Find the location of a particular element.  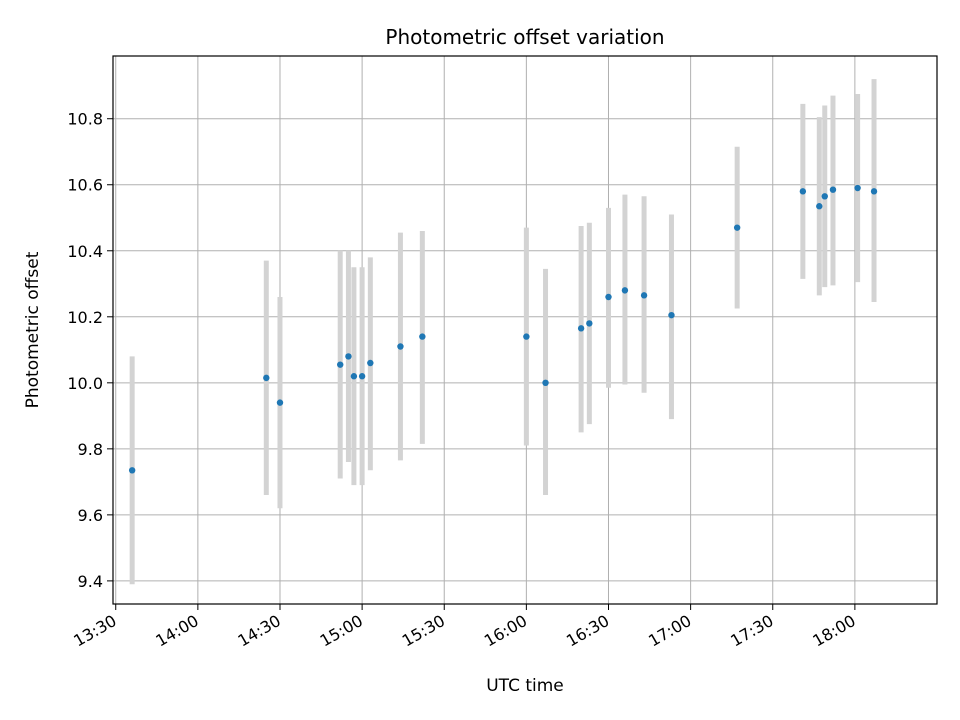

y-tick-label: 9.6 is located at coordinates (90, 515).